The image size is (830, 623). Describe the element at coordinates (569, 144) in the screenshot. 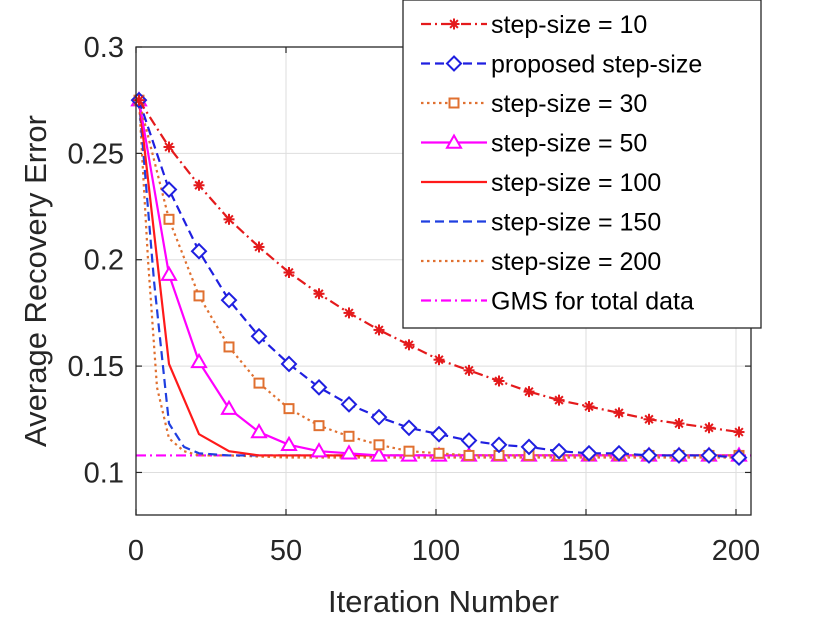

I see `legend-label: step-size = 50` at that location.